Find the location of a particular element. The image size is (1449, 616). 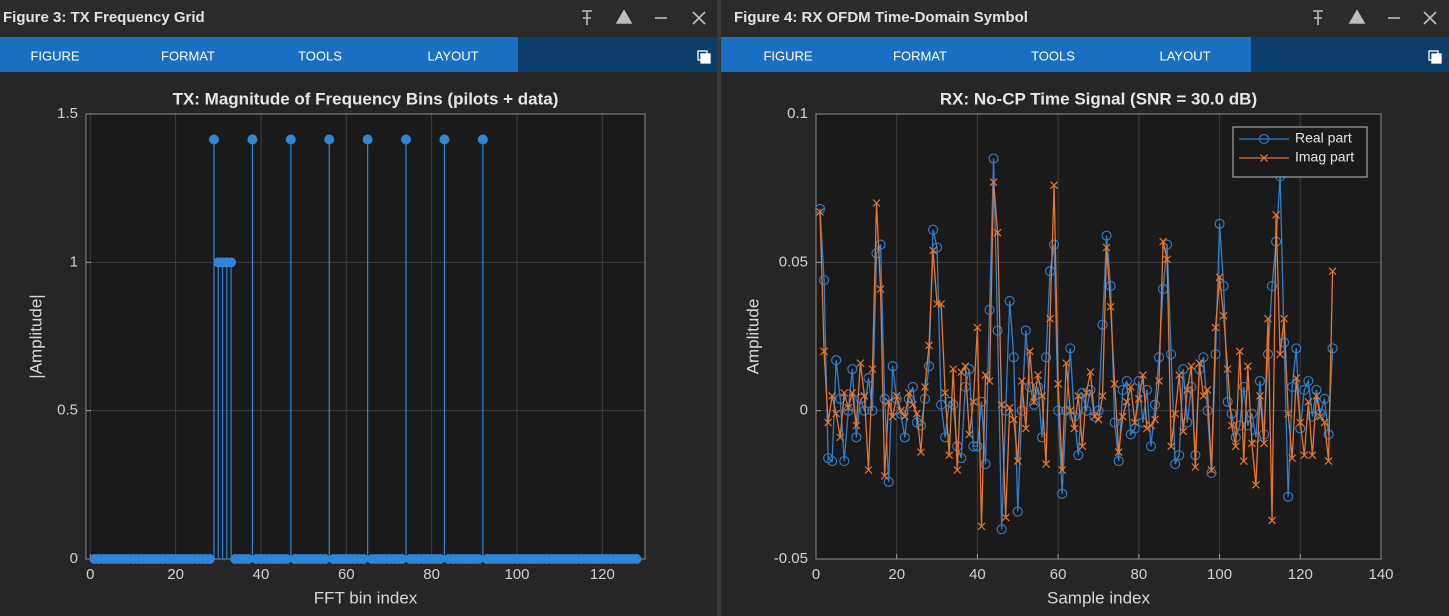

x-tick-label: 0 is located at coordinates (90, 574).